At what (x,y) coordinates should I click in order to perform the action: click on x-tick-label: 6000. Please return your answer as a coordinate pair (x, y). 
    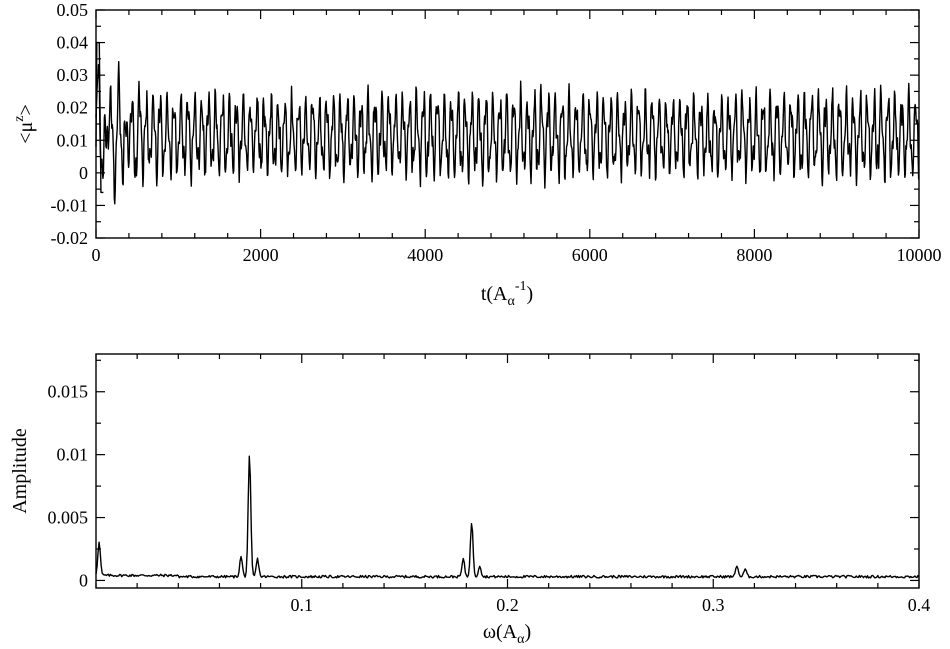
    Looking at the image, I should click on (590, 255).